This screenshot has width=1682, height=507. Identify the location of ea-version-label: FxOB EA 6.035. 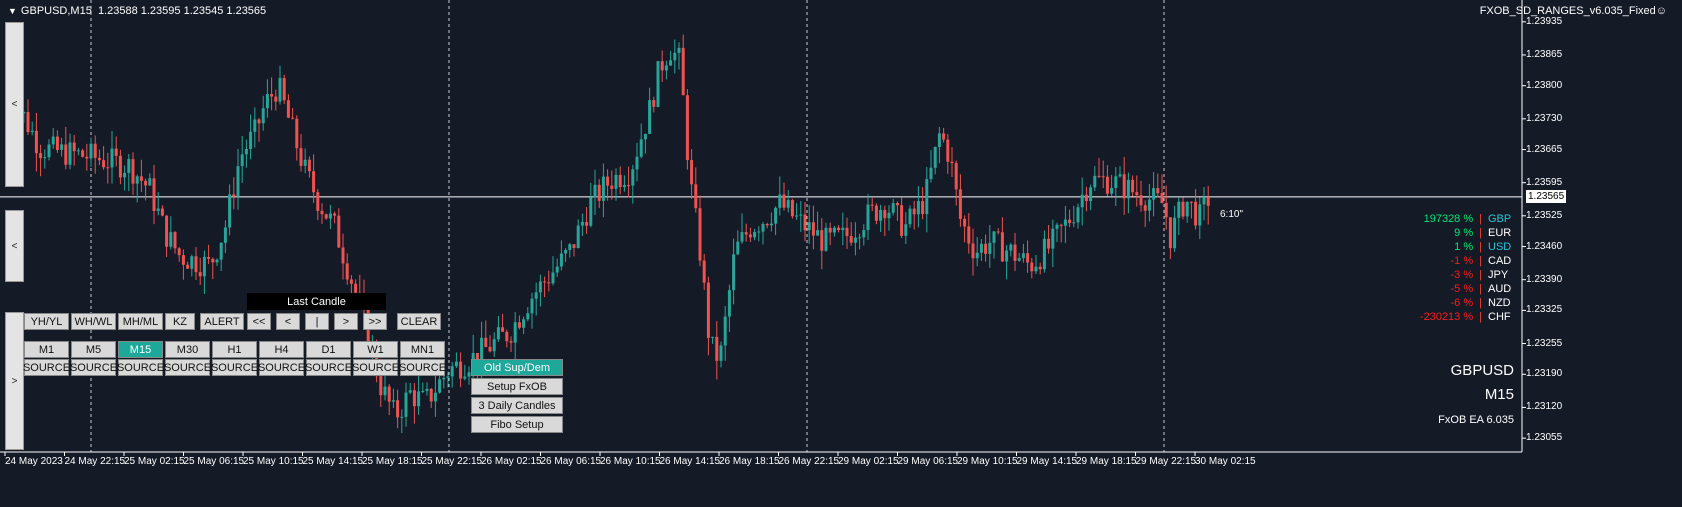
(1476, 420).